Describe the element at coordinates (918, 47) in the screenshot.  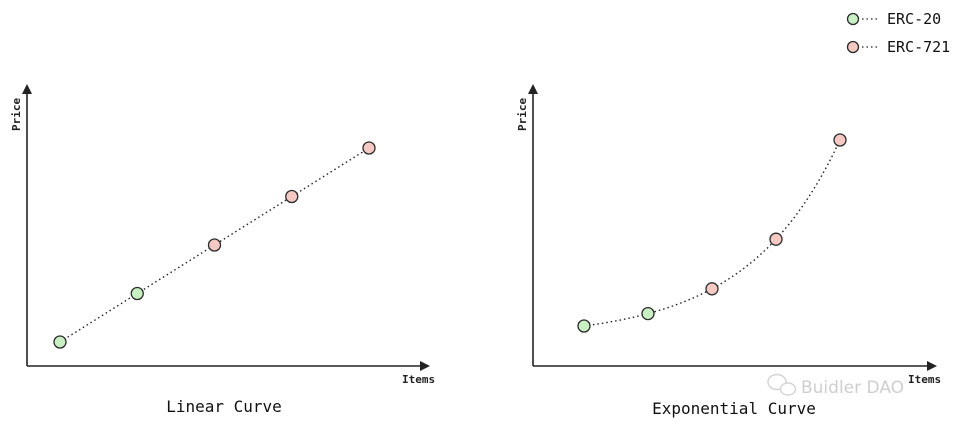
I see `legend-label-erc721: ERC-721` at that location.